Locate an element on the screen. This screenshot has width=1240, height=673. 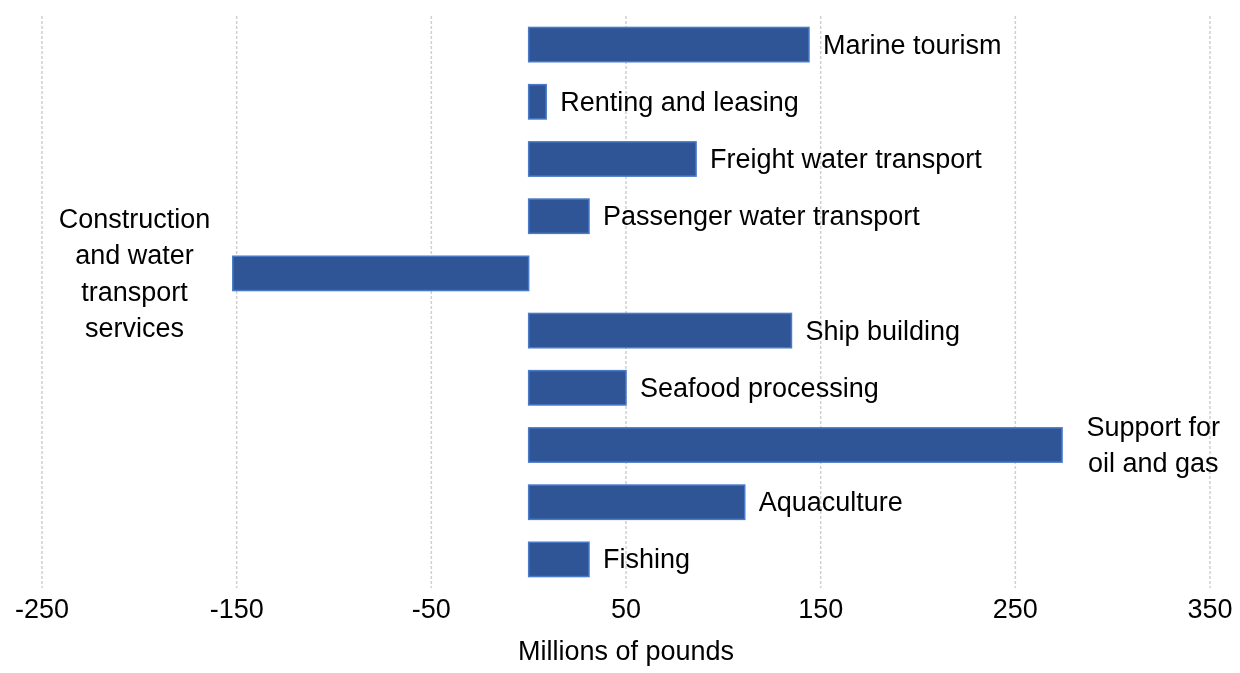
y-tick-label: Freight water transport is located at coordinates (846, 159).